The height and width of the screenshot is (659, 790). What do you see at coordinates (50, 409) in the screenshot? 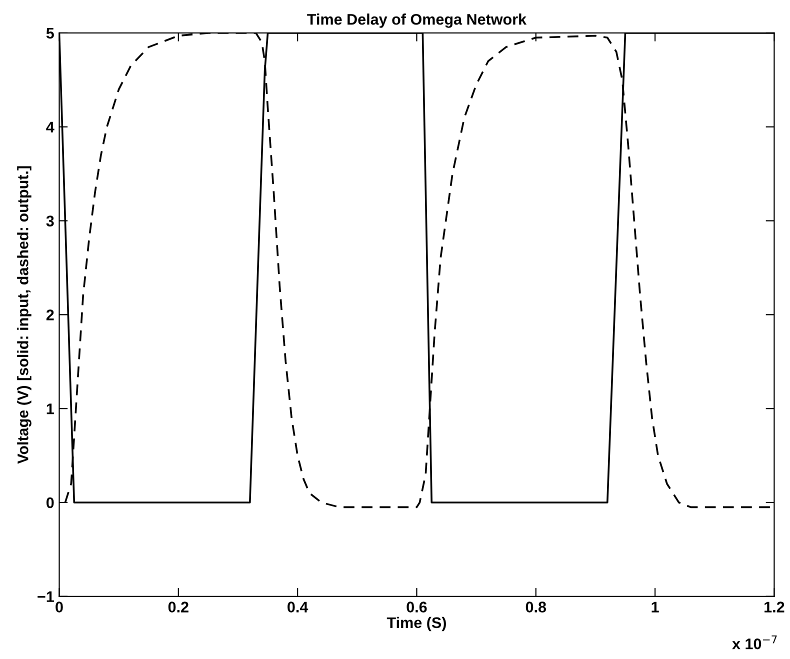
I see `y-tick-label: 1` at bounding box center [50, 409].